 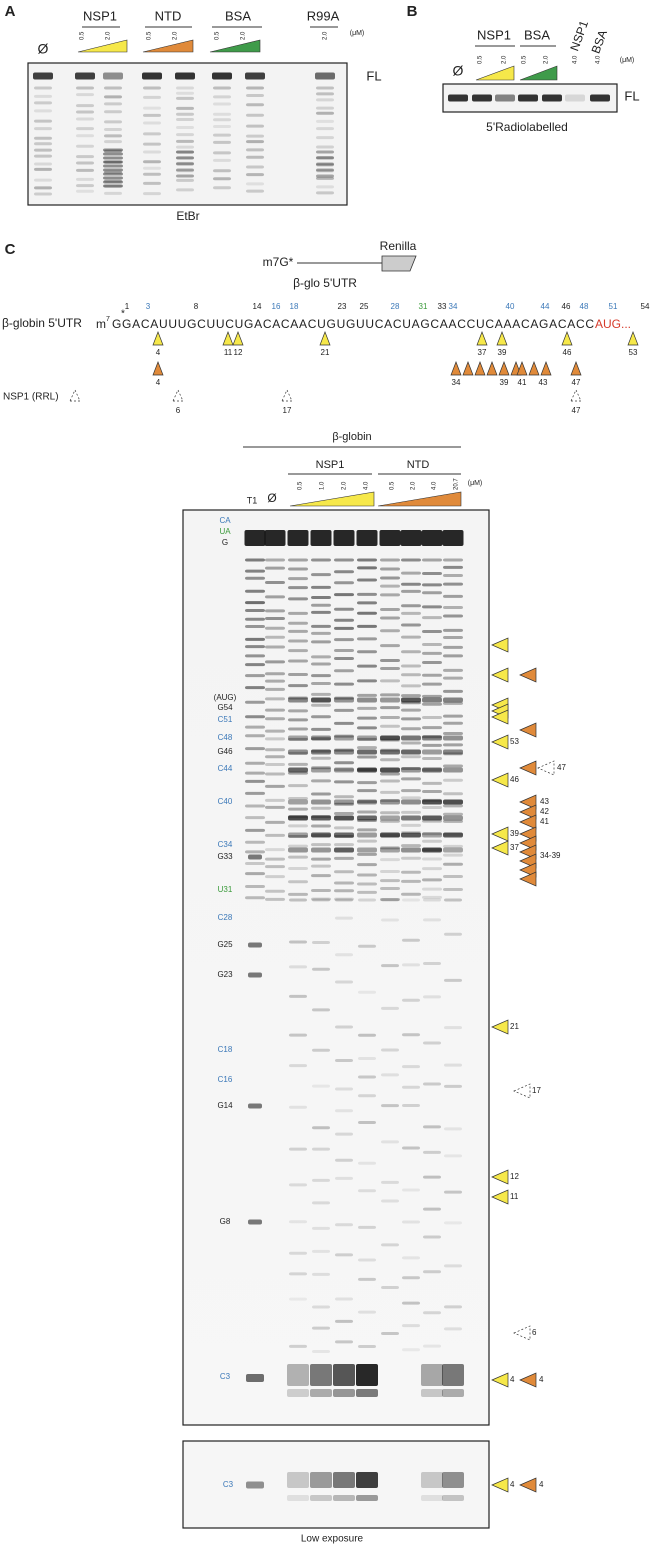 I want to click on position-number: 28, so click(x=395, y=306).